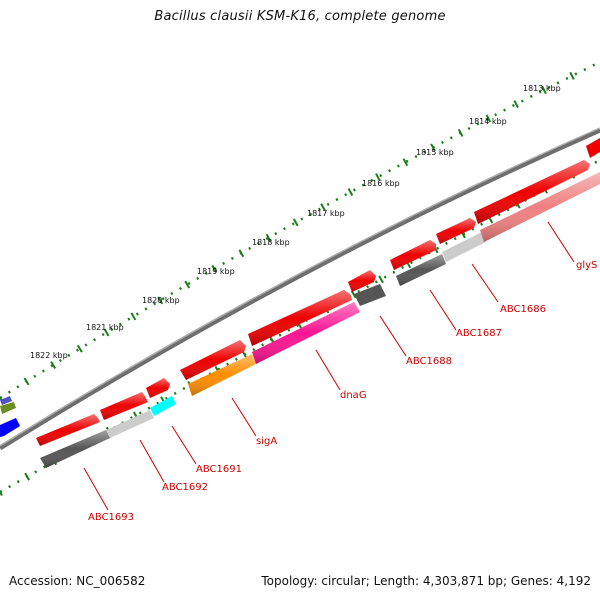 The width and height of the screenshot is (600, 600). I want to click on feature-red-9-shade, so click(532, 192).